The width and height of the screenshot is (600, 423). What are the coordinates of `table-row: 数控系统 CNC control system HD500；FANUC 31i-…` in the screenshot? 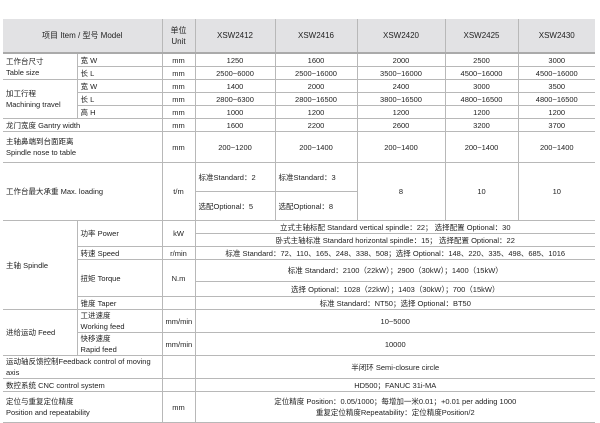 It's located at (299, 385).